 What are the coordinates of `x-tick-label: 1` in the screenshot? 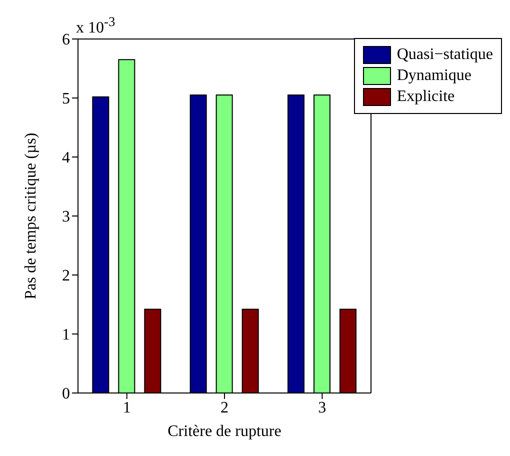 It's located at (126, 407).